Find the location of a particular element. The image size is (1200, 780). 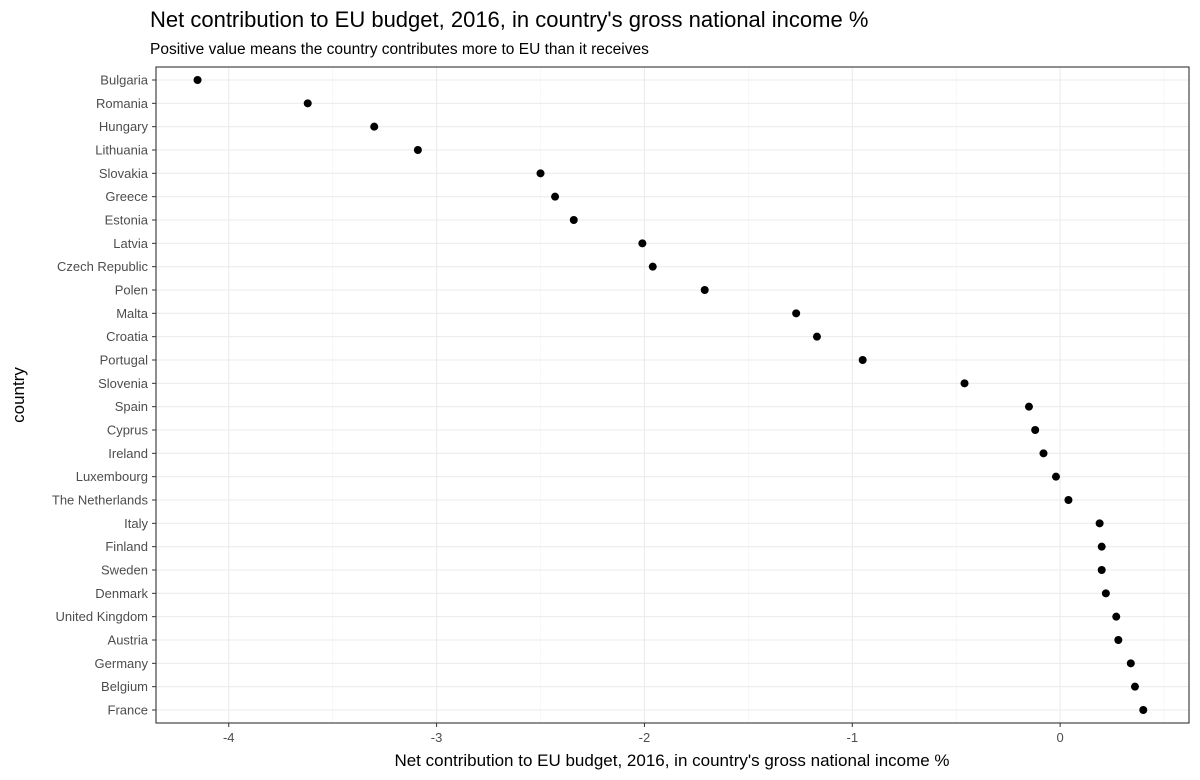

y-tick-label: Sweden is located at coordinates (124, 570).